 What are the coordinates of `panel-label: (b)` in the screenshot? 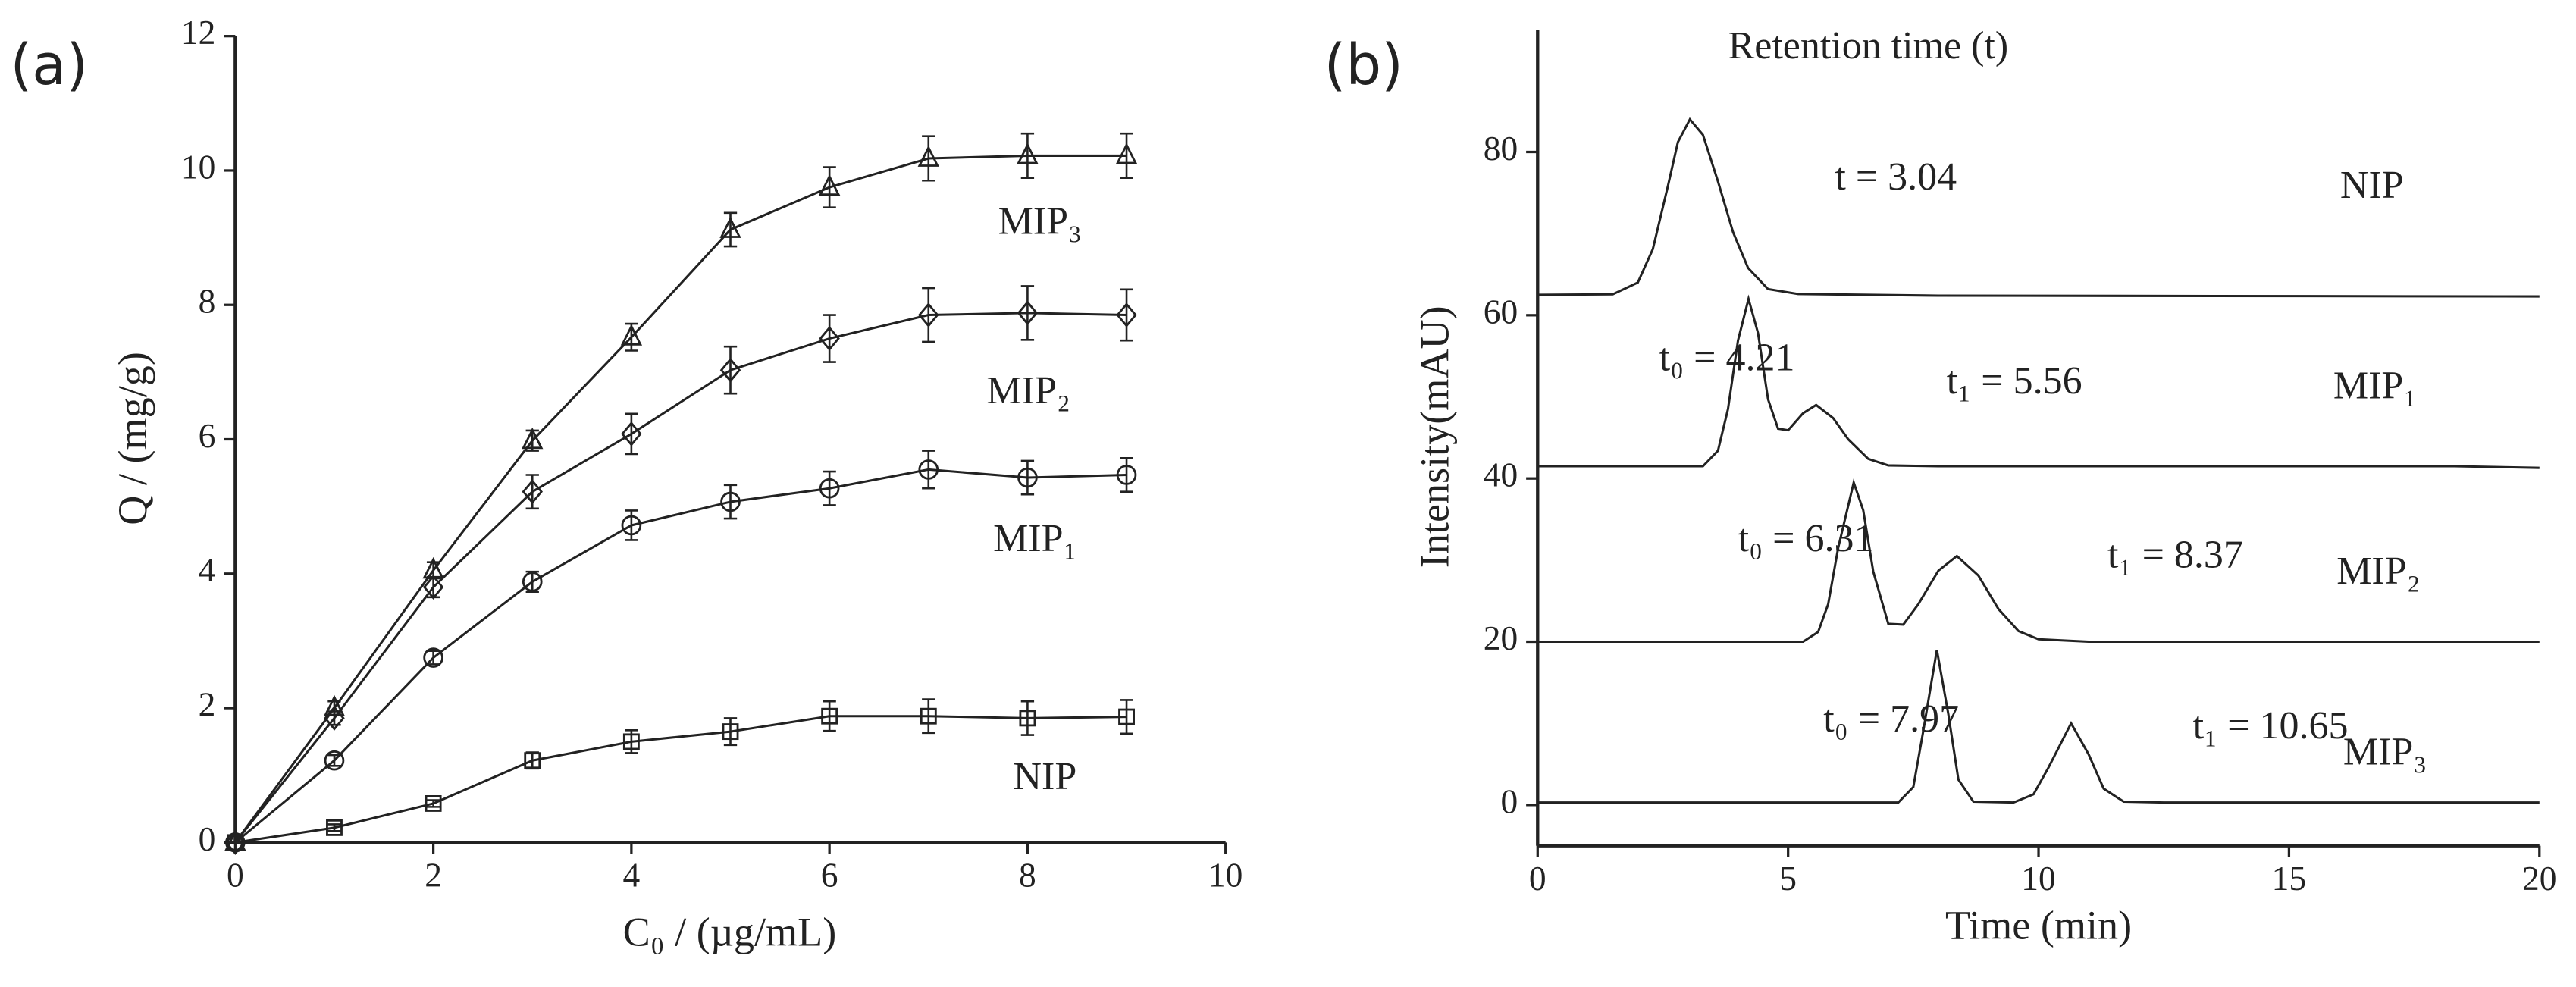 It's located at (1363, 65).